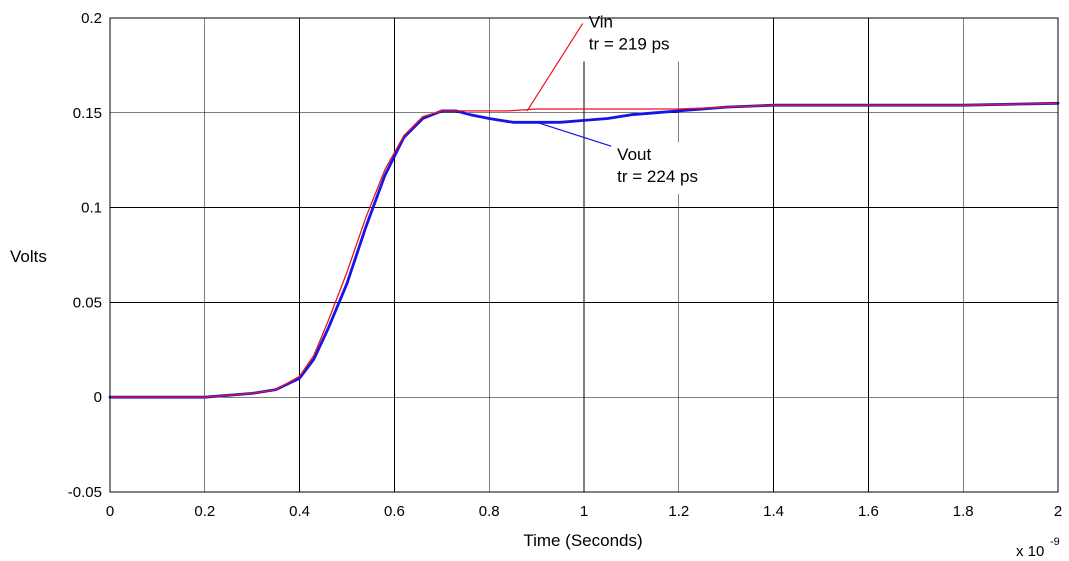 This screenshot has height=561, width=1069. Describe the element at coordinates (85, 492) in the screenshot. I see `y-tick-label: -0.05` at that location.